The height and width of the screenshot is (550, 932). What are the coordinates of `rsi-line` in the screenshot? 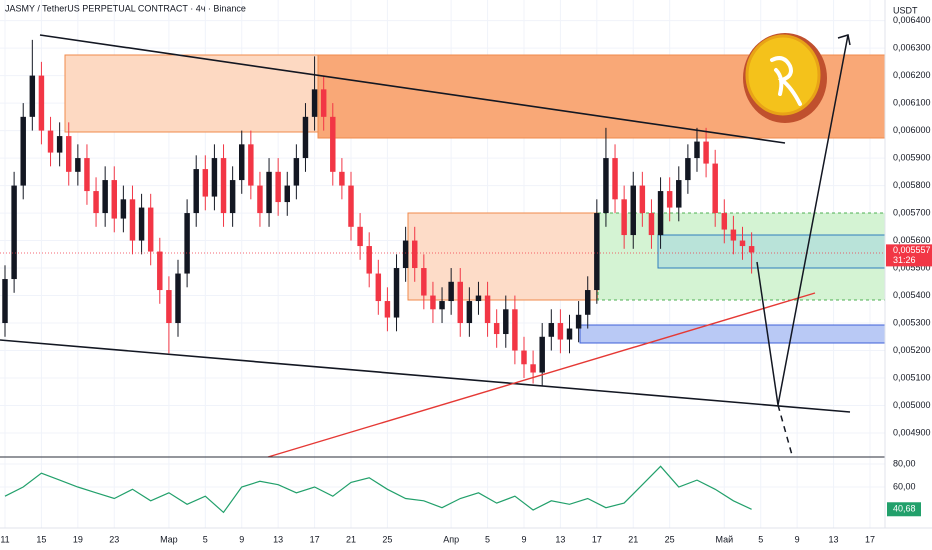 It's located at (378, 489).